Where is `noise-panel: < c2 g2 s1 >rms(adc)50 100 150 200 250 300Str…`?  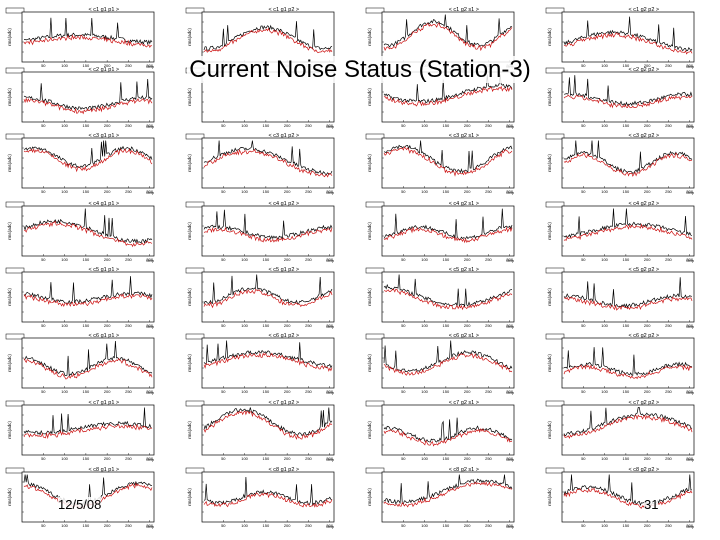 noise-panel: < c2 g2 s1 >rms(adc)50 100 150 200 250 300Str… is located at coordinates (440, 98).